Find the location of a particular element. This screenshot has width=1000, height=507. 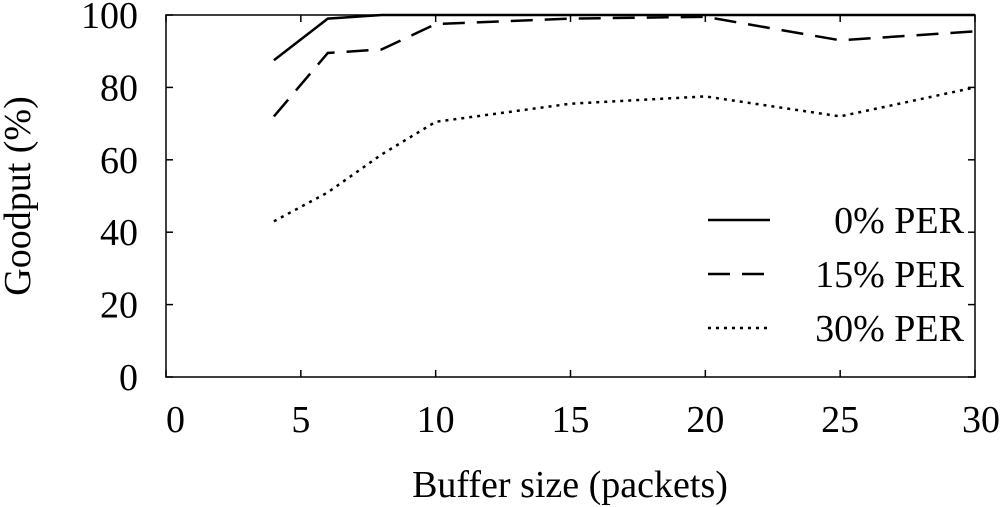

x-tick-label: 5 is located at coordinates (300, 420).